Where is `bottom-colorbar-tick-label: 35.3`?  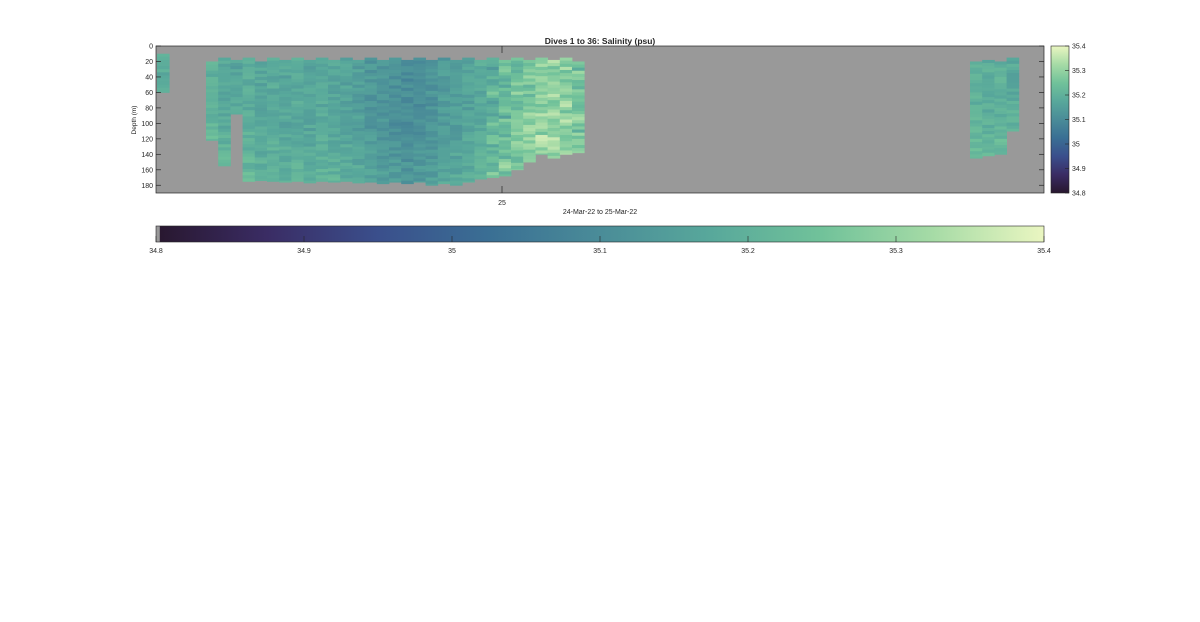 bottom-colorbar-tick-label: 35.3 is located at coordinates (896, 251).